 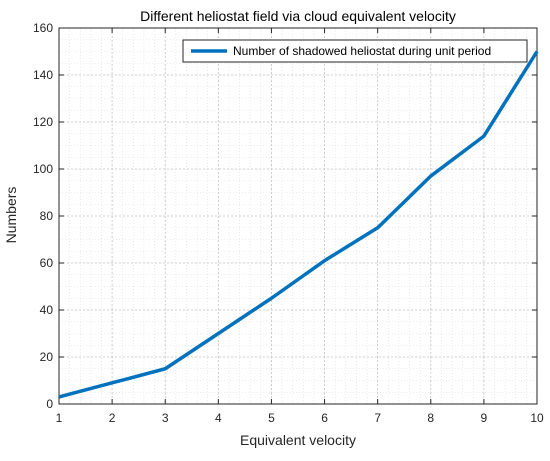 What do you see at coordinates (43, 28) in the screenshot?
I see `y-tick-label: 160` at bounding box center [43, 28].